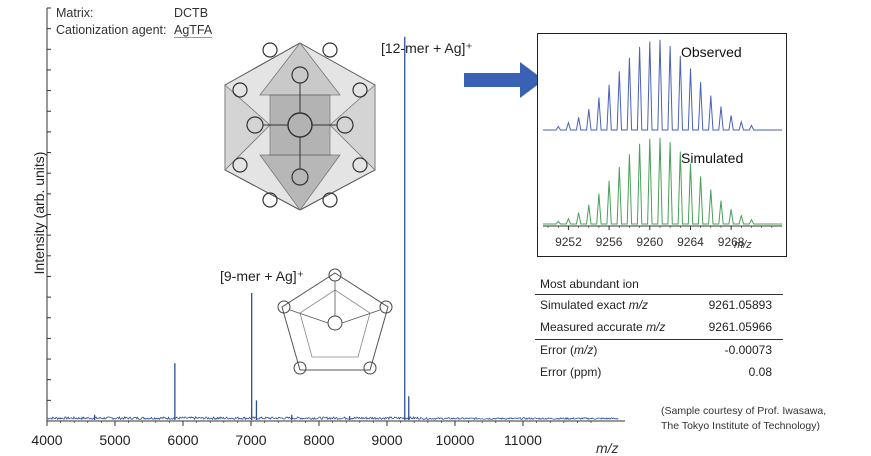  Describe the element at coordinates (47, 440) in the screenshot. I see `x-tick-label: 4000` at that location.